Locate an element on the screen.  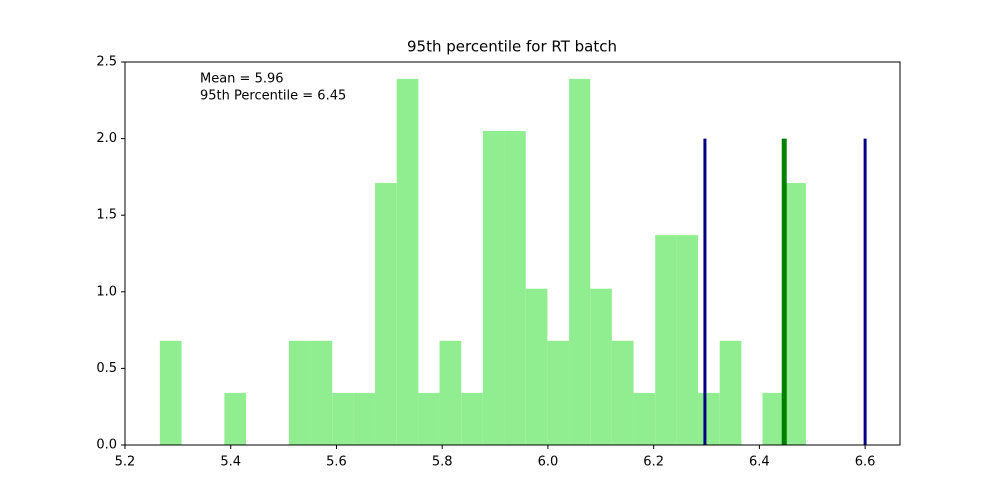
y-tick-label: 1.0 is located at coordinates (106, 291).